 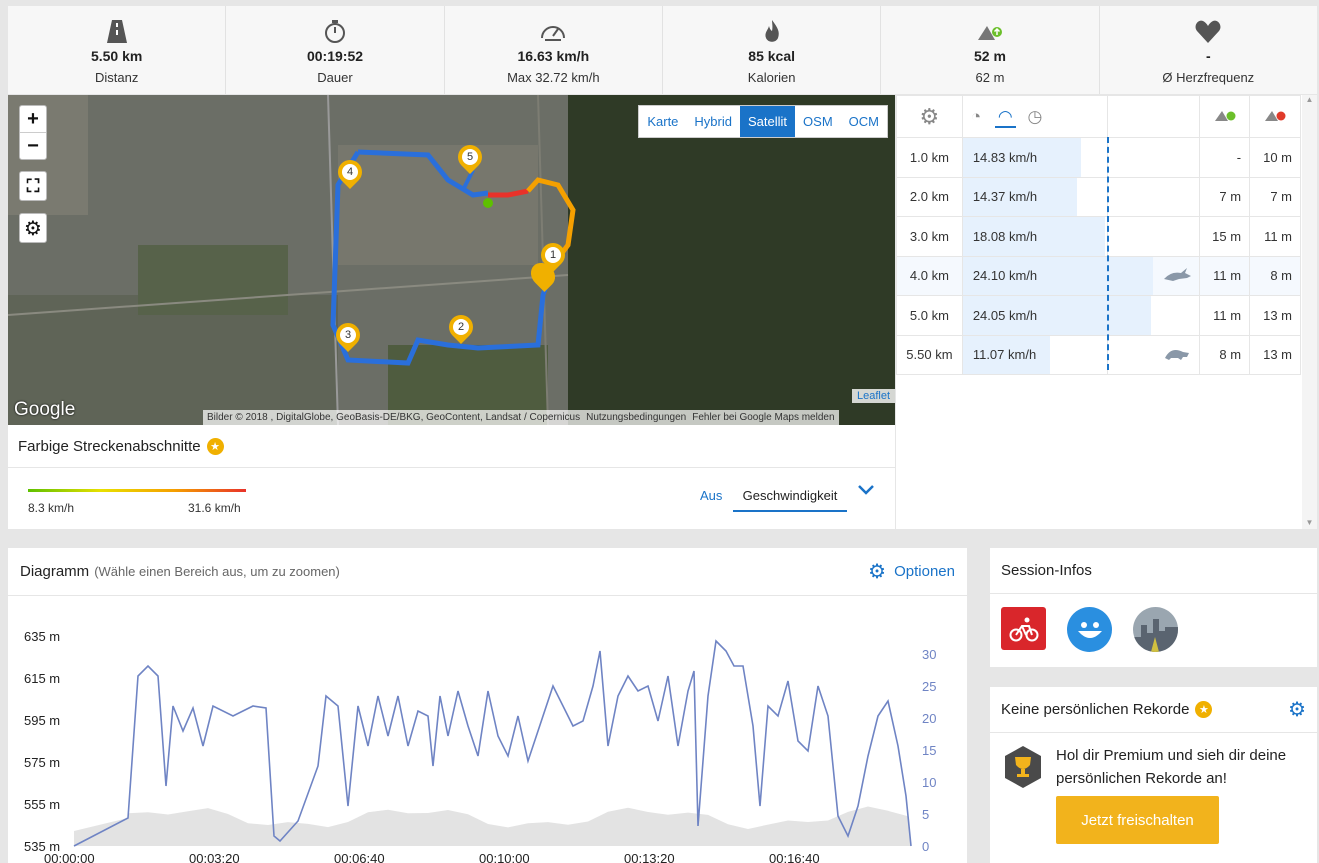 I want to click on stat-2: 16.63 km/h Max 32.72 km/h, so click(x=554, y=50).